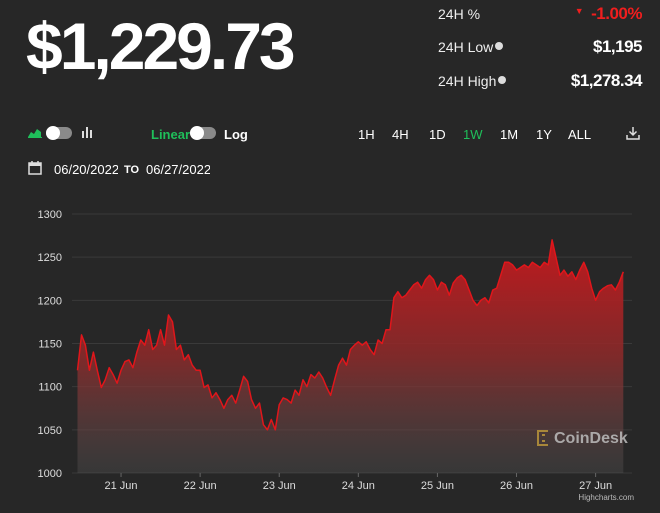 The height and width of the screenshot is (513, 660). Describe the element at coordinates (178, 169) in the screenshot. I see `date-to: 06/27/2022` at that location.